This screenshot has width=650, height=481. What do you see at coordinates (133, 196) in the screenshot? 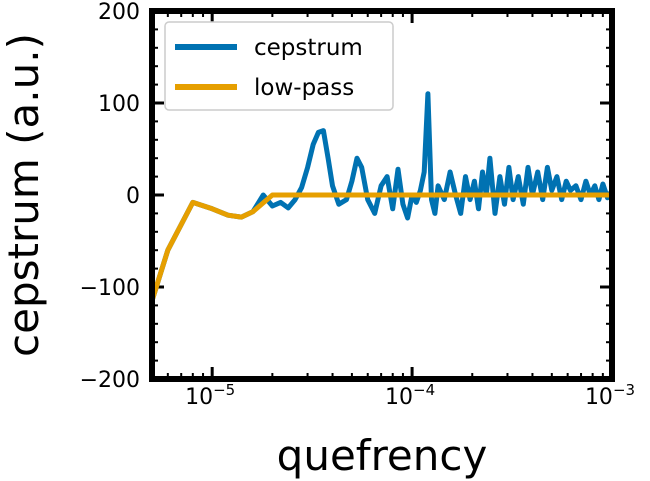
I see `y-tick-label: 0` at bounding box center [133, 196].